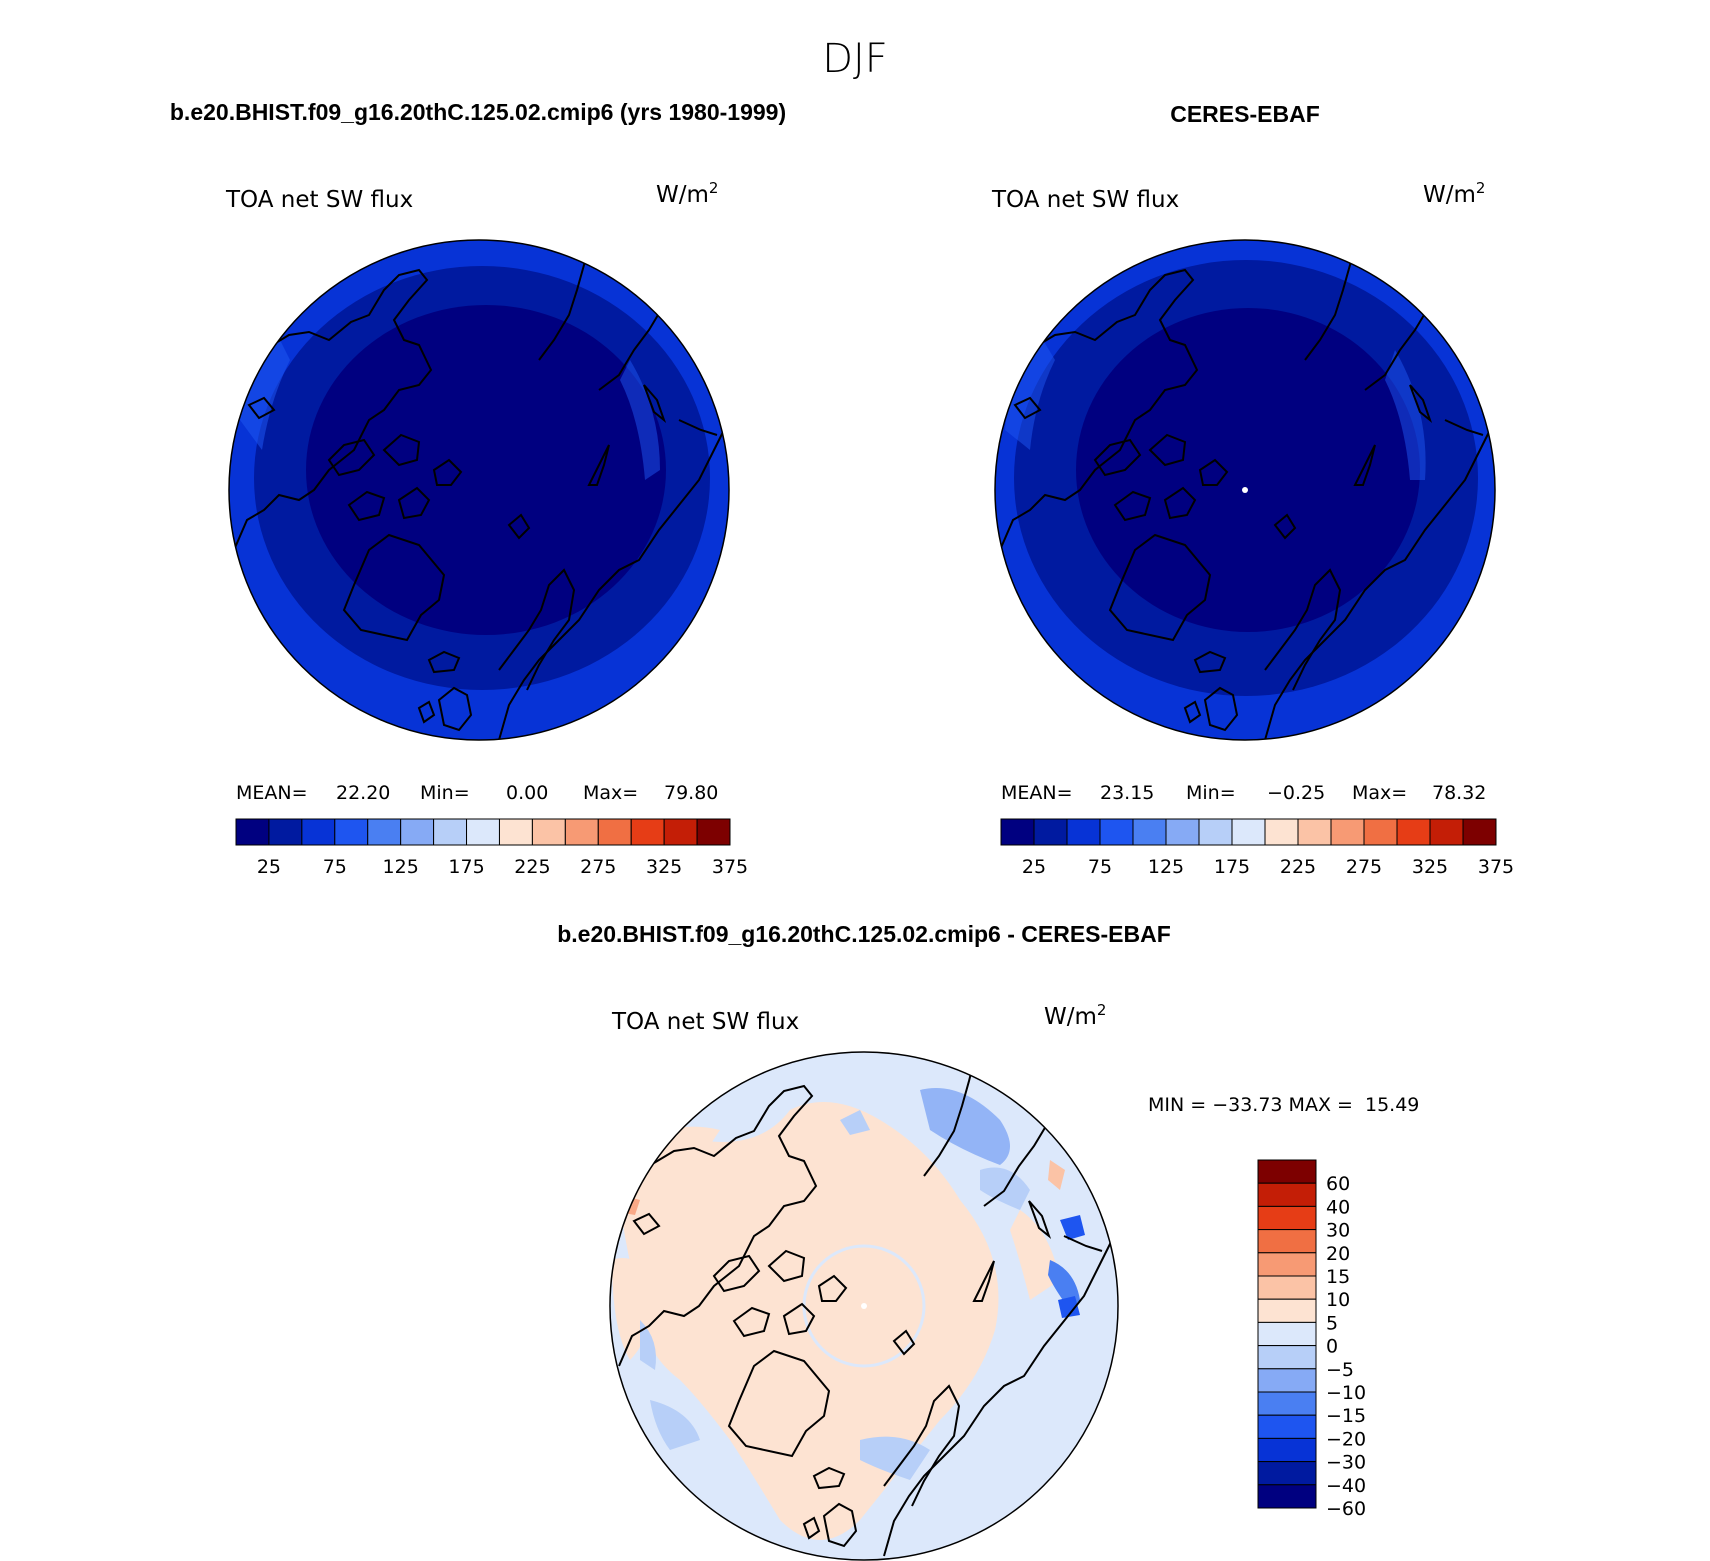 This screenshot has width=1710, height=1561. I want to click on panel-obs-mean-label: MEAN=, so click(1037, 793).